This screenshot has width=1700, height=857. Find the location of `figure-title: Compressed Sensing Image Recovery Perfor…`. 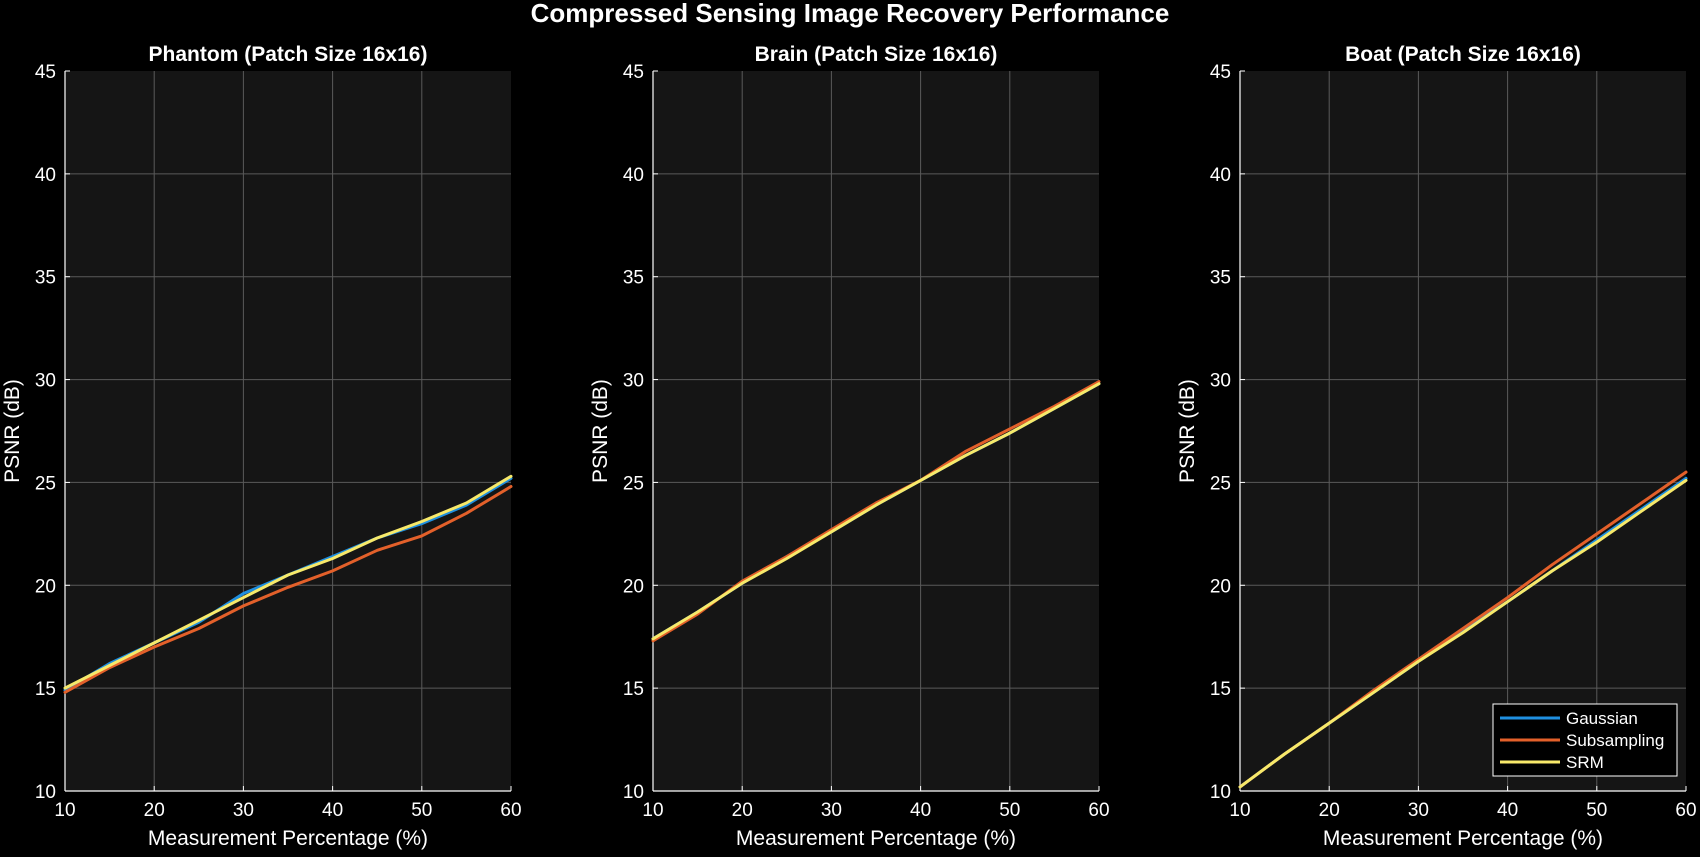

figure-title: Compressed Sensing Image Recovery Perfor… is located at coordinates (850, 14).